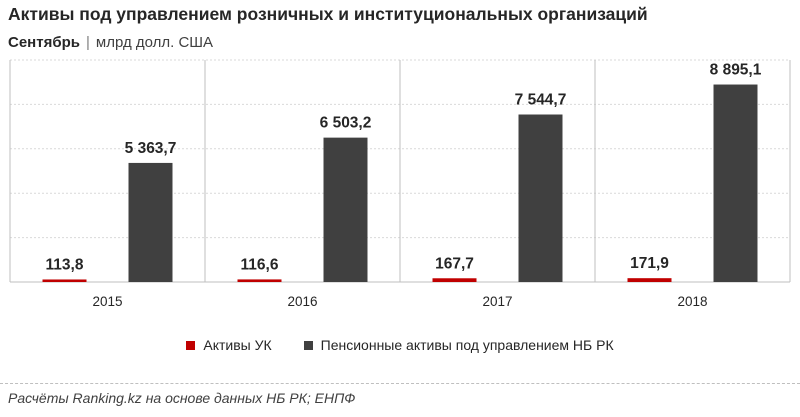 The image size is (800, 417). I want to click on data-label-series1: 116,6, so click(260, 264).